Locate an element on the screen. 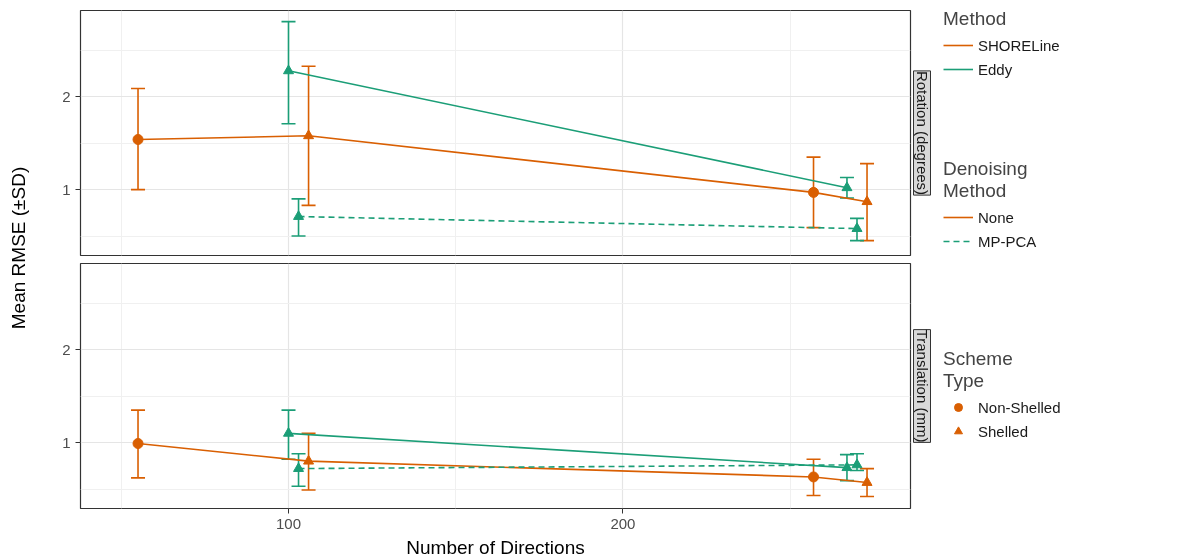  legend-label: Shelled is located at coordinates (1003, 431).